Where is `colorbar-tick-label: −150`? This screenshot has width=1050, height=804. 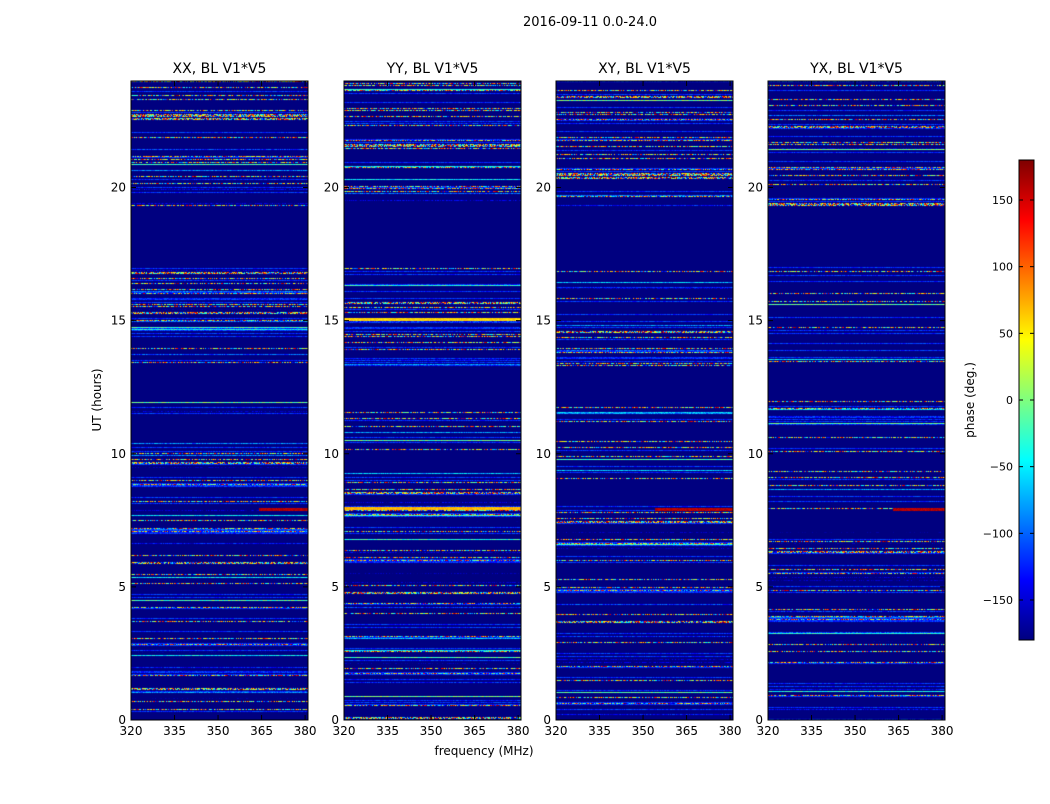 colorbar-tick-label: −150 is located at coordinates (998, 600).